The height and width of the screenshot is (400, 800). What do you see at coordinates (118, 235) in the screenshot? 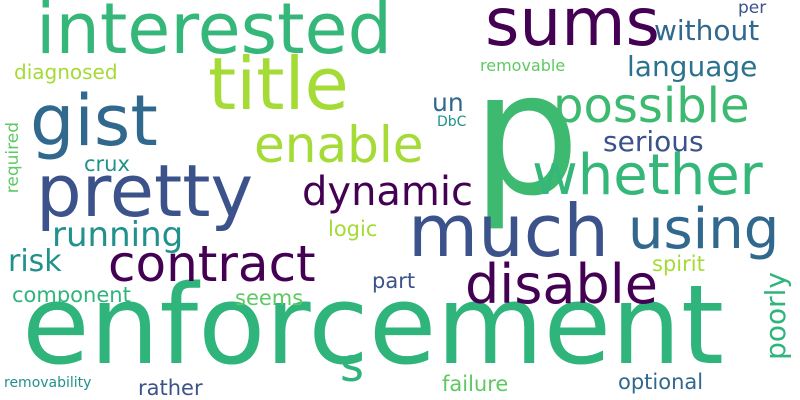
I see `word-running: running` at bounding box center [118, 235].